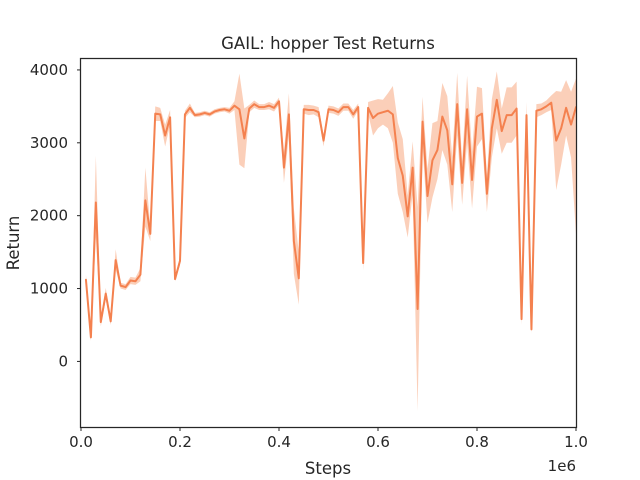 The height and width of the screenshot is (480, 640). Describe the element at coordinates (562, 466) in the screenshot. I see `x-axis-offset-label: 1e6` at that location.